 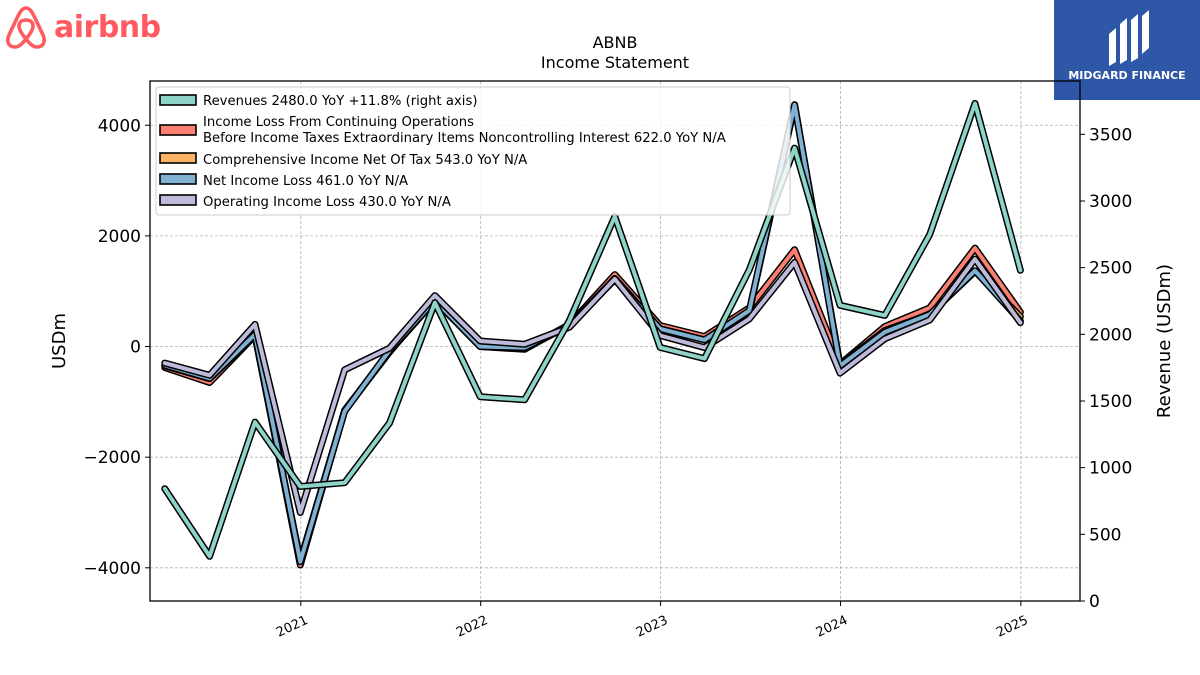 What do you see at coordinates (119, 126) in the screenshot?
I see `y-tick-label: 4000` at bounding box center [119, 126].